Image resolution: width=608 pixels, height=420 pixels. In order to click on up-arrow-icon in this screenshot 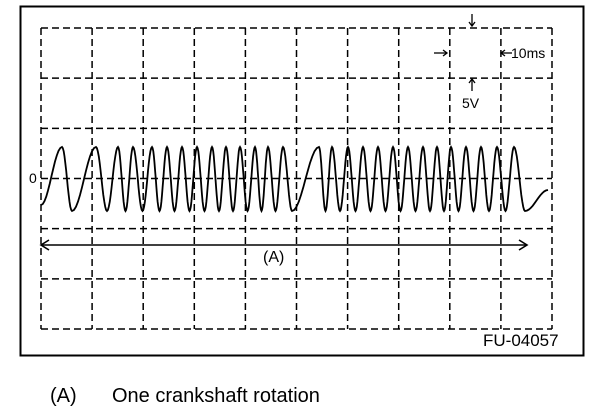, I will do `click(472, 84)`.